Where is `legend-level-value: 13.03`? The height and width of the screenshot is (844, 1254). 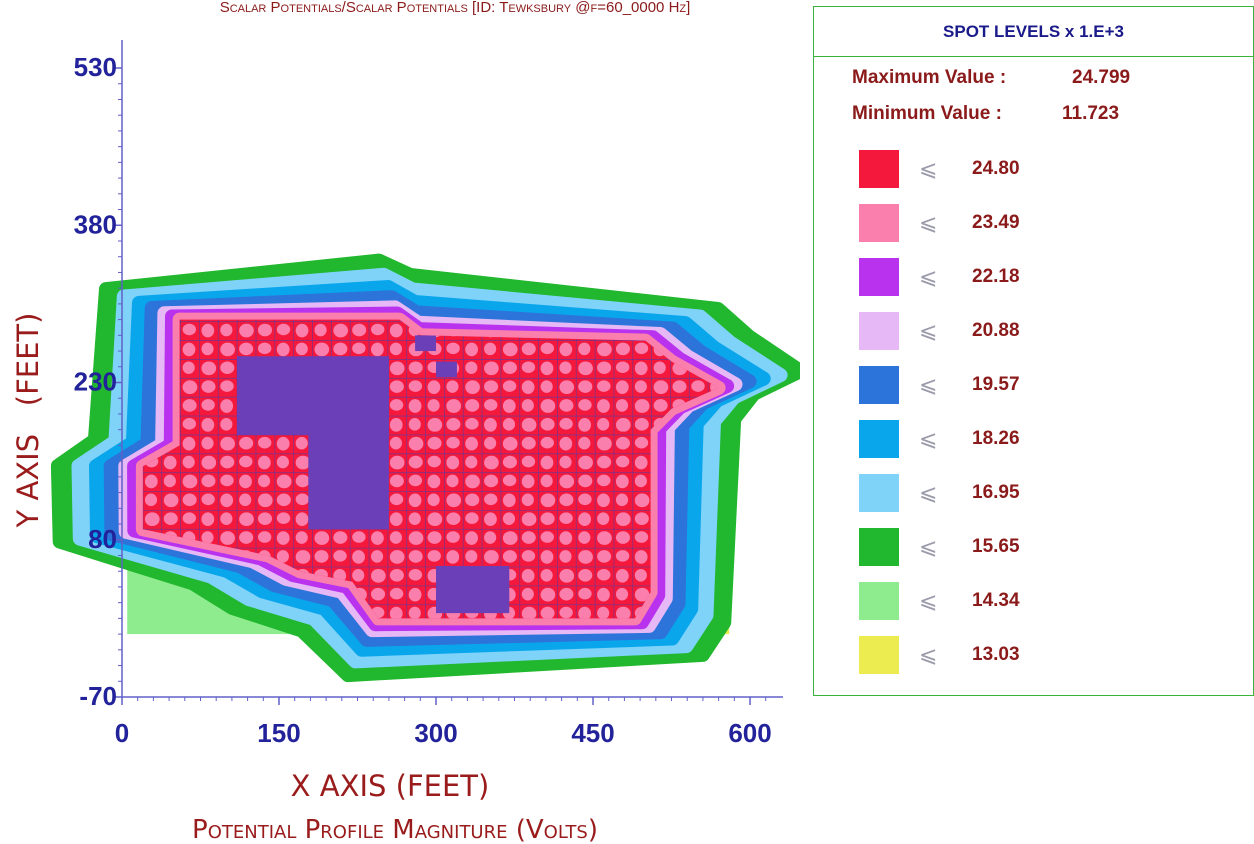 legend-level-value: 13.03 is located at coordinates (996, 654).